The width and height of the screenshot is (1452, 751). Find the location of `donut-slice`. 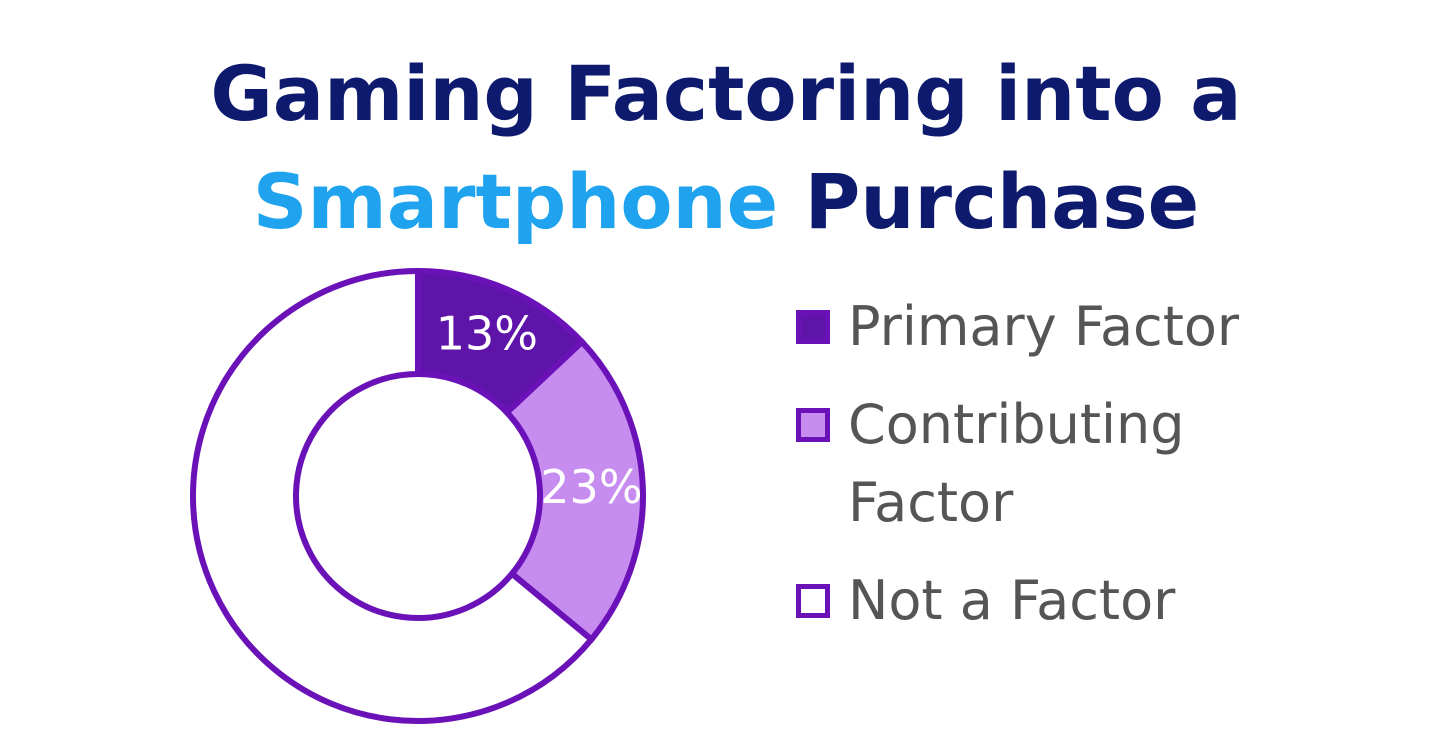

donut-slice is located at coordinates (574, 490).